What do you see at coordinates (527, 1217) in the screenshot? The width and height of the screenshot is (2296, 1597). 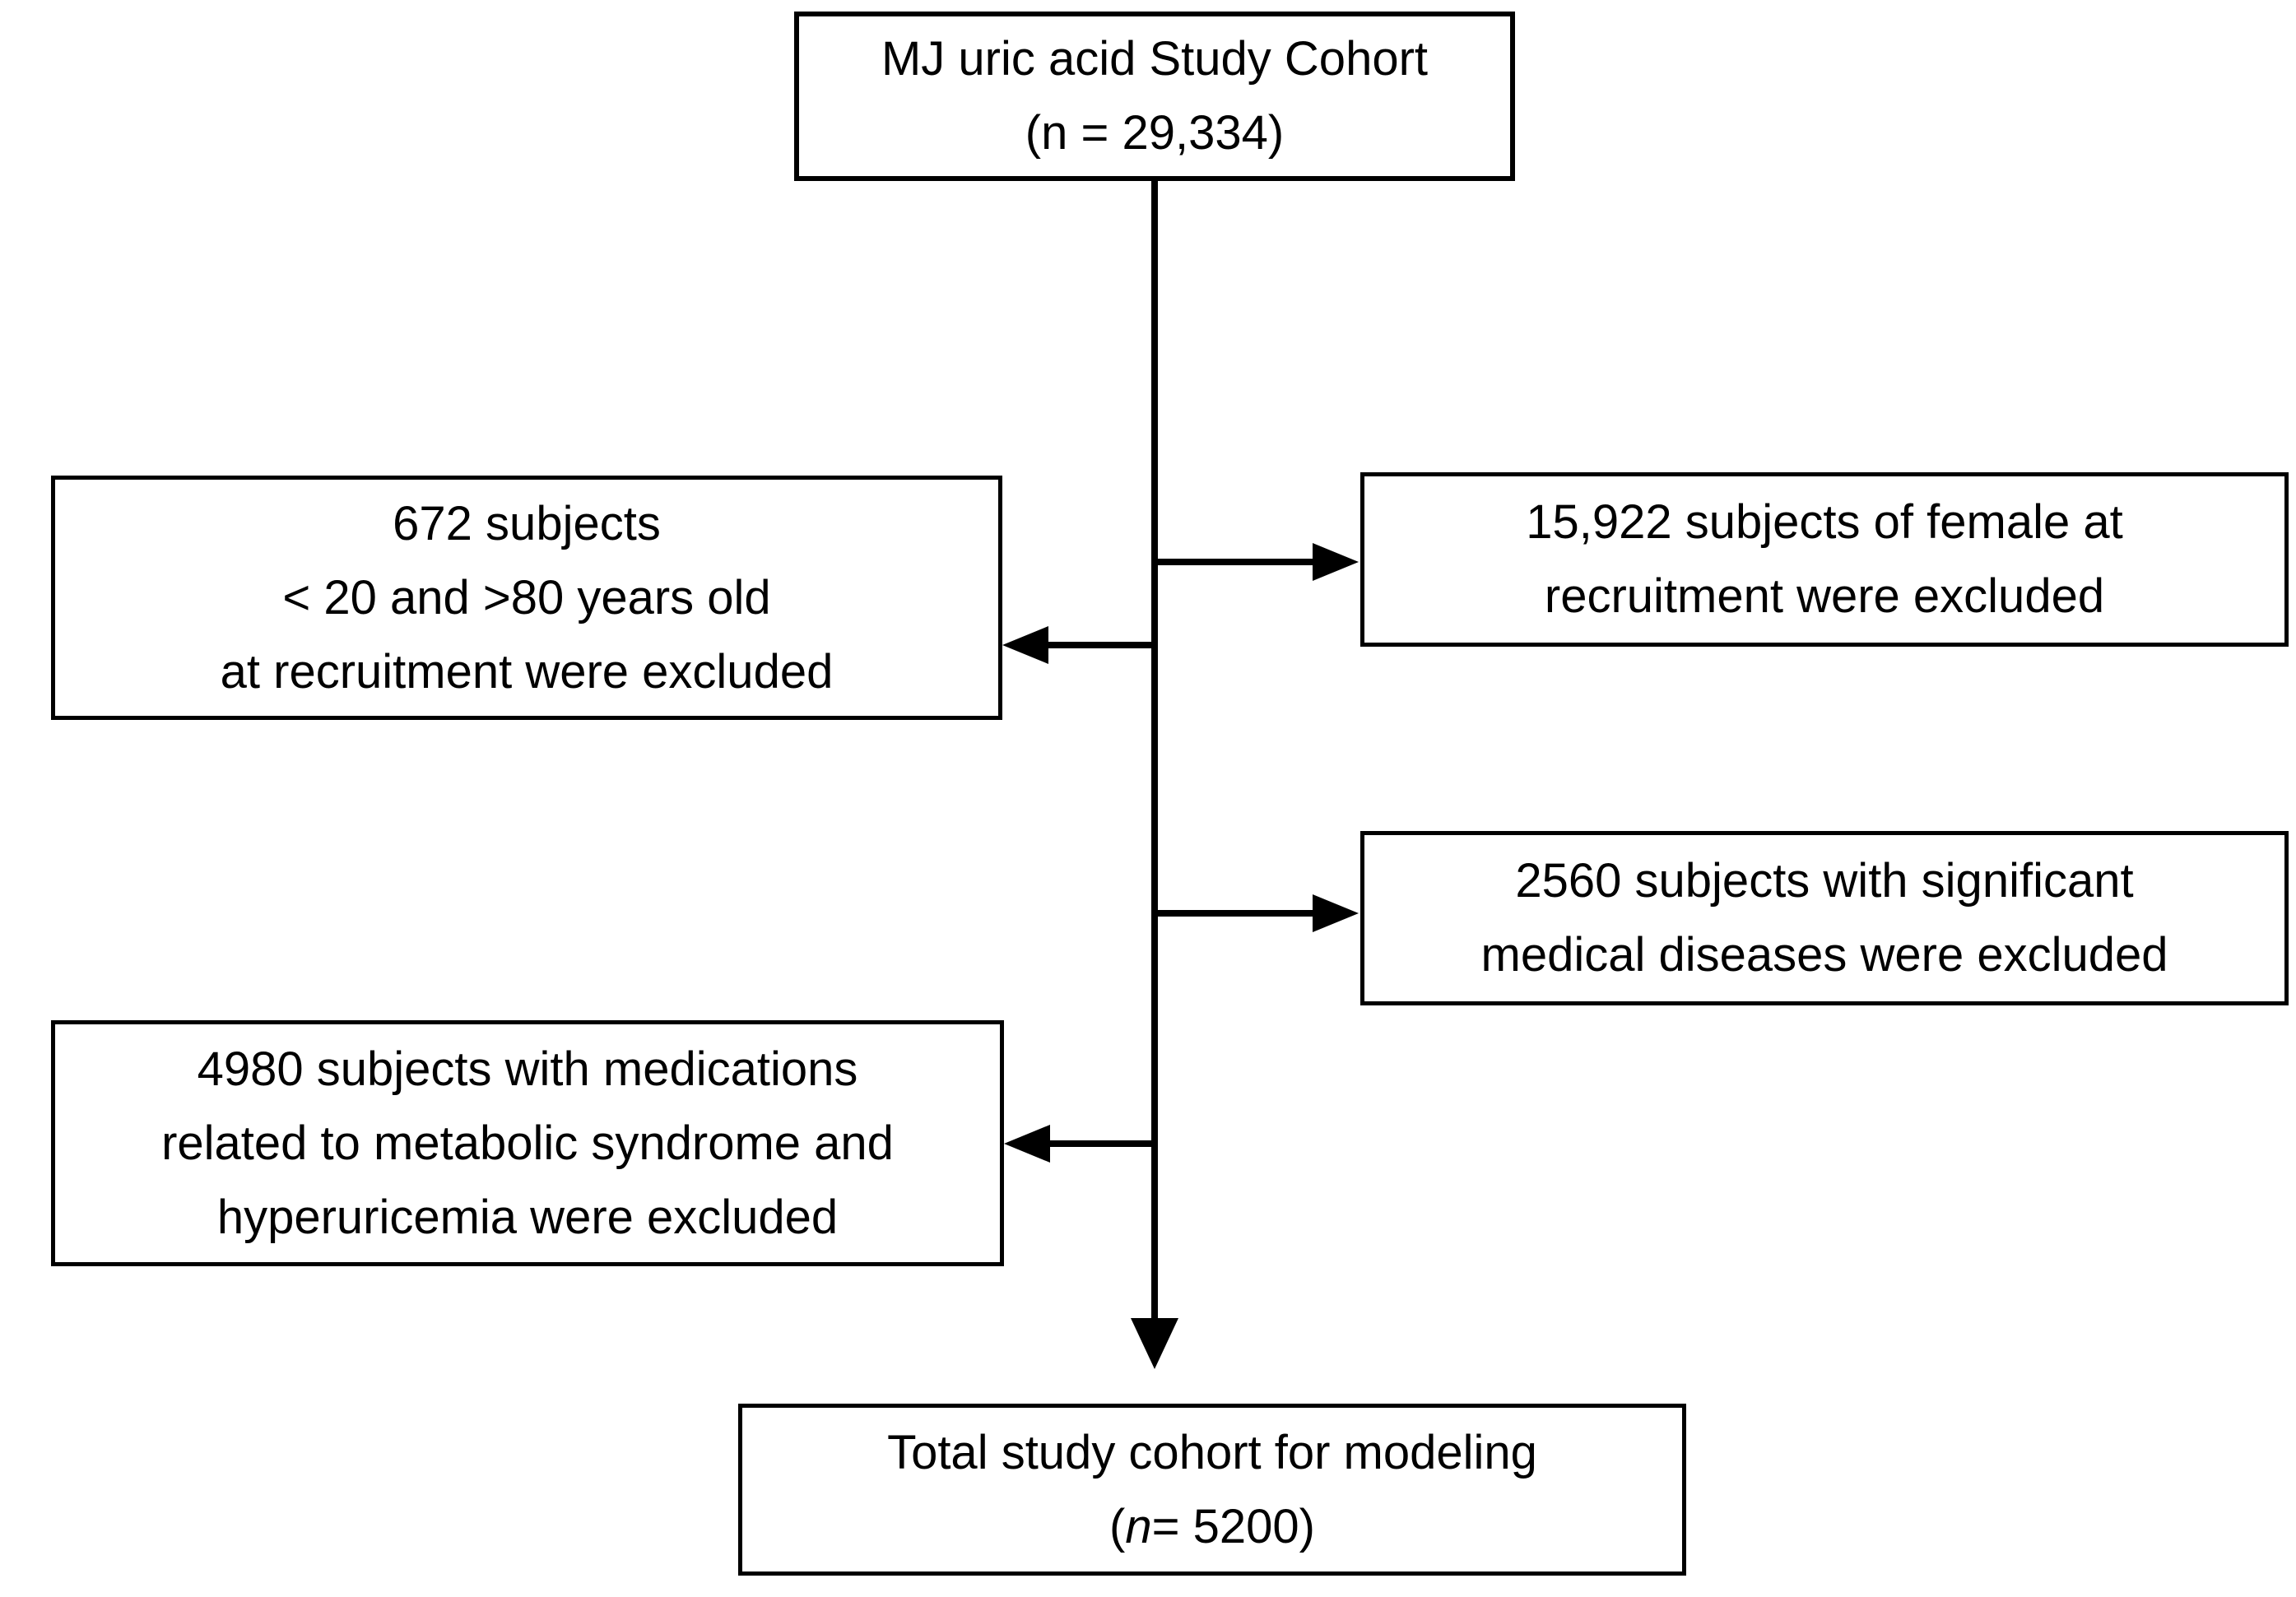 I see `medication-exclusion-line3: hyperuricemia were excluded` at bounding box center [527, 1217].